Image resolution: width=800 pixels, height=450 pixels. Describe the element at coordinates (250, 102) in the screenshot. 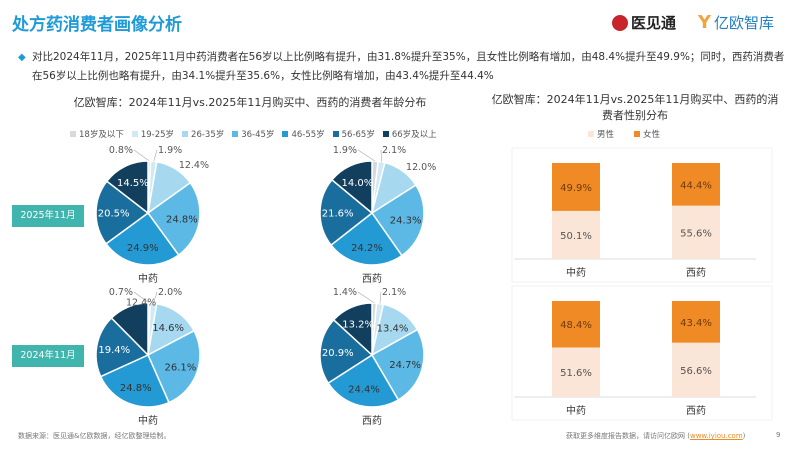

I see `age-chart-title: 亿欧智库：2024年11月vs.2025年11月购买中、西药的消费者年龄分布` at that location.